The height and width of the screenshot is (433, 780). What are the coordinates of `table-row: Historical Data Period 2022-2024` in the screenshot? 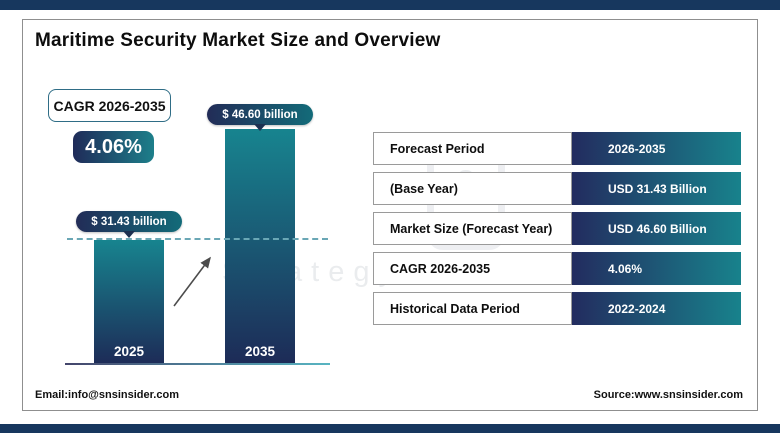 It's located at (557, 308).